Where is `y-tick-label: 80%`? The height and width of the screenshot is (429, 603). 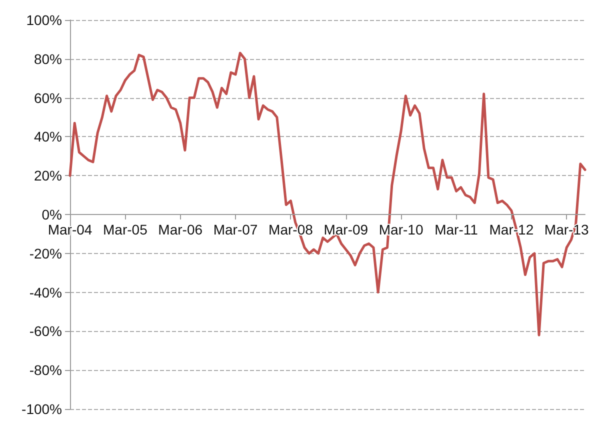 y-tick-label: 80% is located at coordinates (48, 58).